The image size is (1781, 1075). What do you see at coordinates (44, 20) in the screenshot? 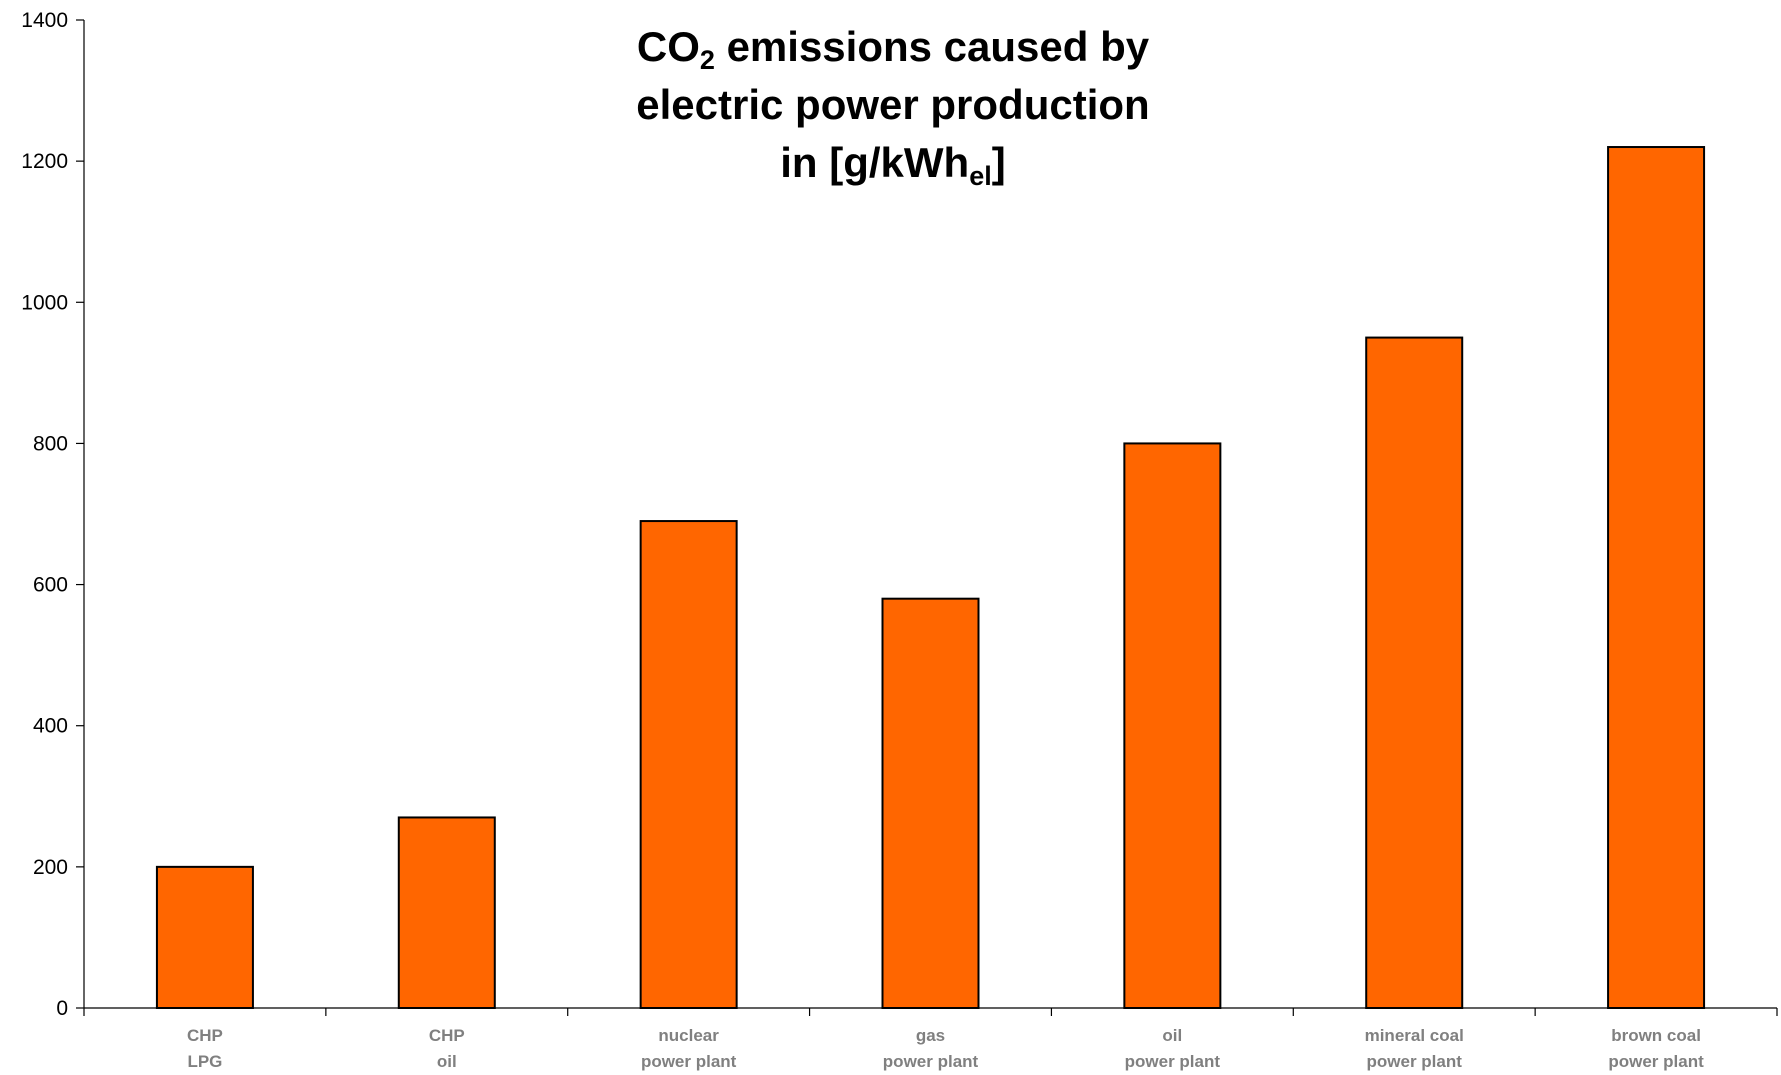
I see `y-tick-label: 1400` at bounding box center [44, 20].